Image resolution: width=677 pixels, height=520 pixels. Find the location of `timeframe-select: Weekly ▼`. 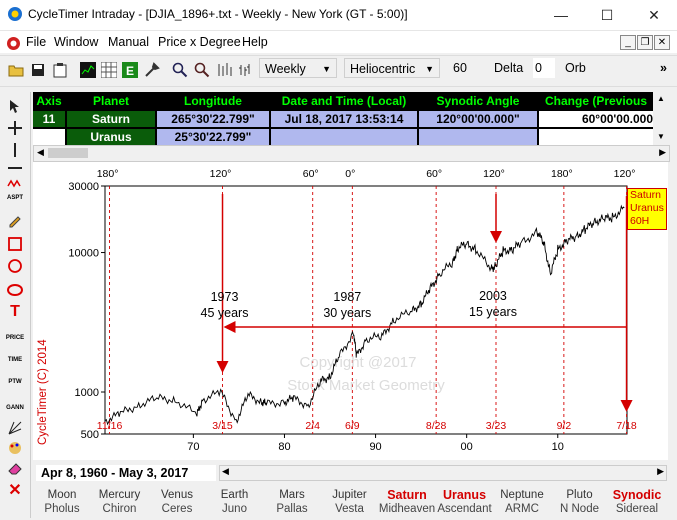

timeframe-select: Weekly ▼ is located at coordinates (298, 68).